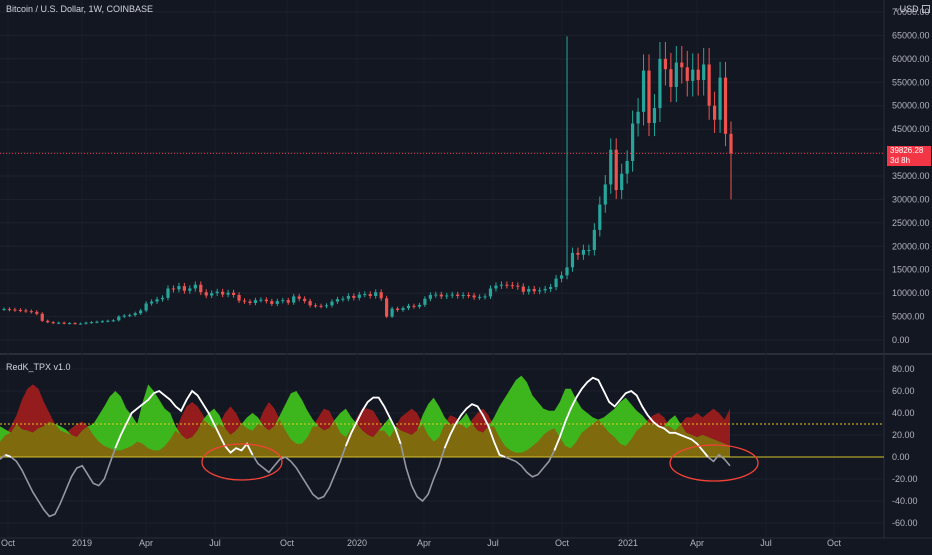  I want to click on price-tick-label: 60000.00, so click(911, 59).